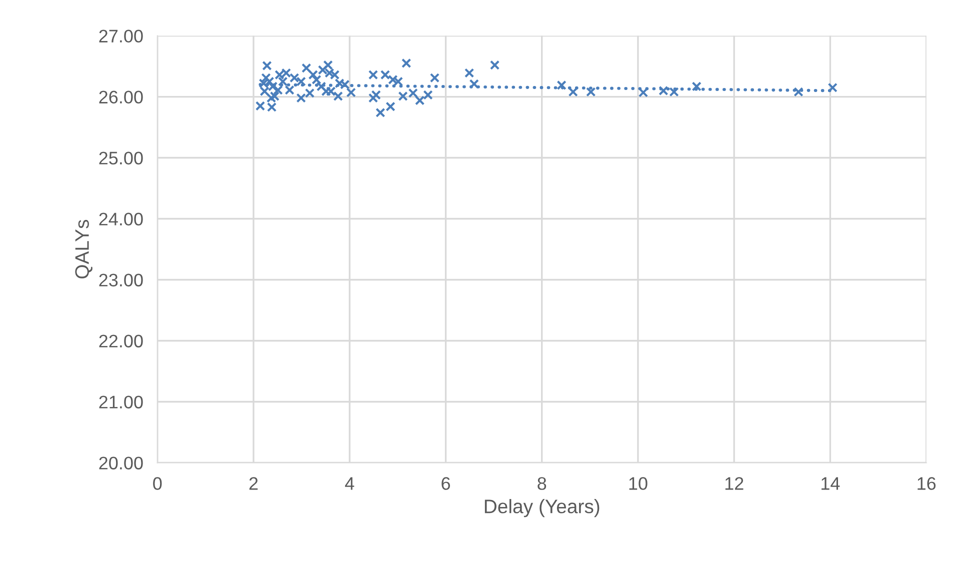  What do you see at coordinates (121, 97) in the screenshot?
I see `y-tick-label: 26.00` at bounding box center [121, 97].